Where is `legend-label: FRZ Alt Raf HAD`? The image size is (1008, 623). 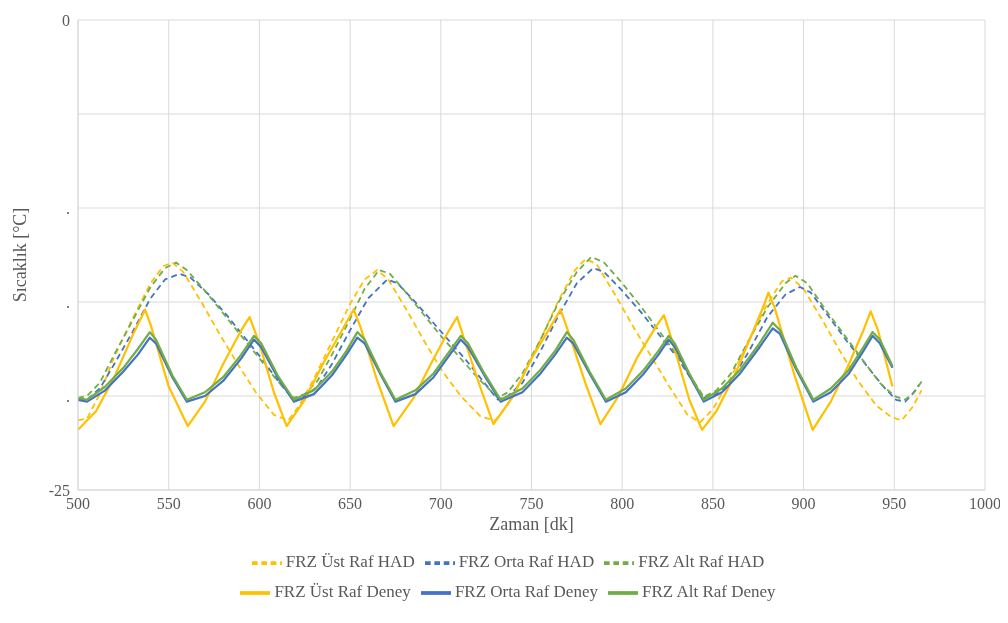 legend-label: FRZ Alt Raf HAD is located at coordinates (701, 561).